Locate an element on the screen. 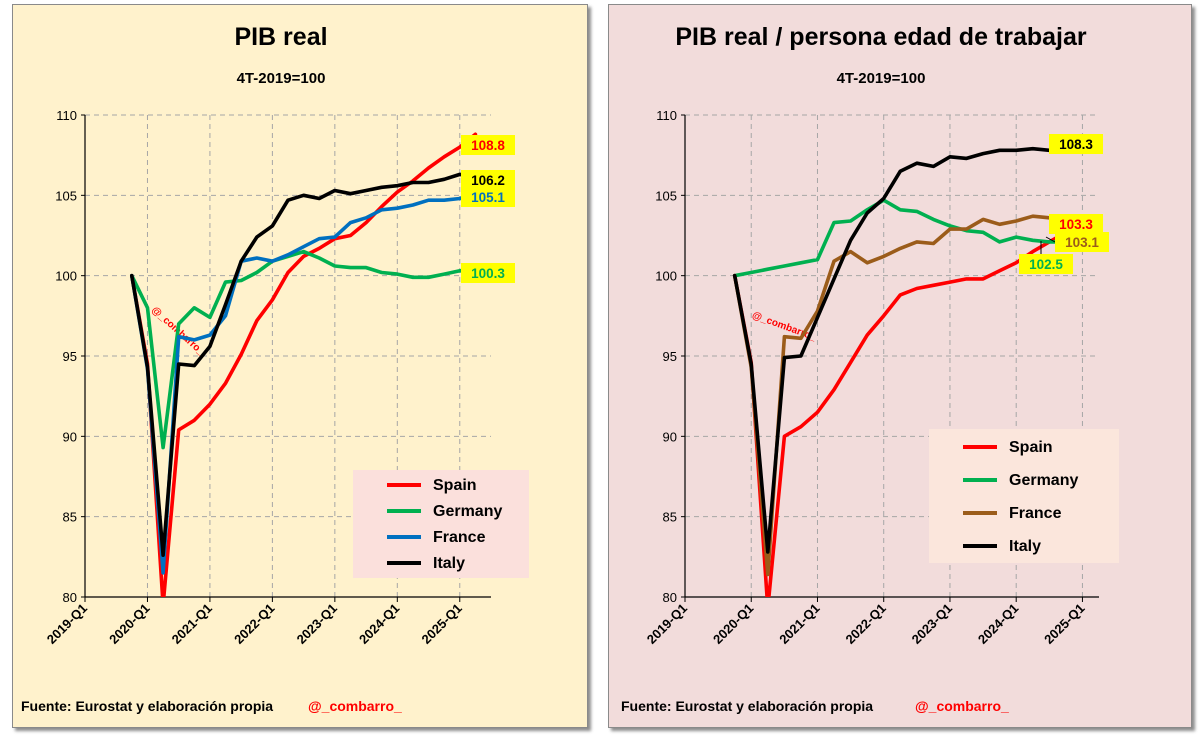 The width and height of the screenshot is (1200, 738). end-label-germany: 100.3 is located at coordinates (488, 273).